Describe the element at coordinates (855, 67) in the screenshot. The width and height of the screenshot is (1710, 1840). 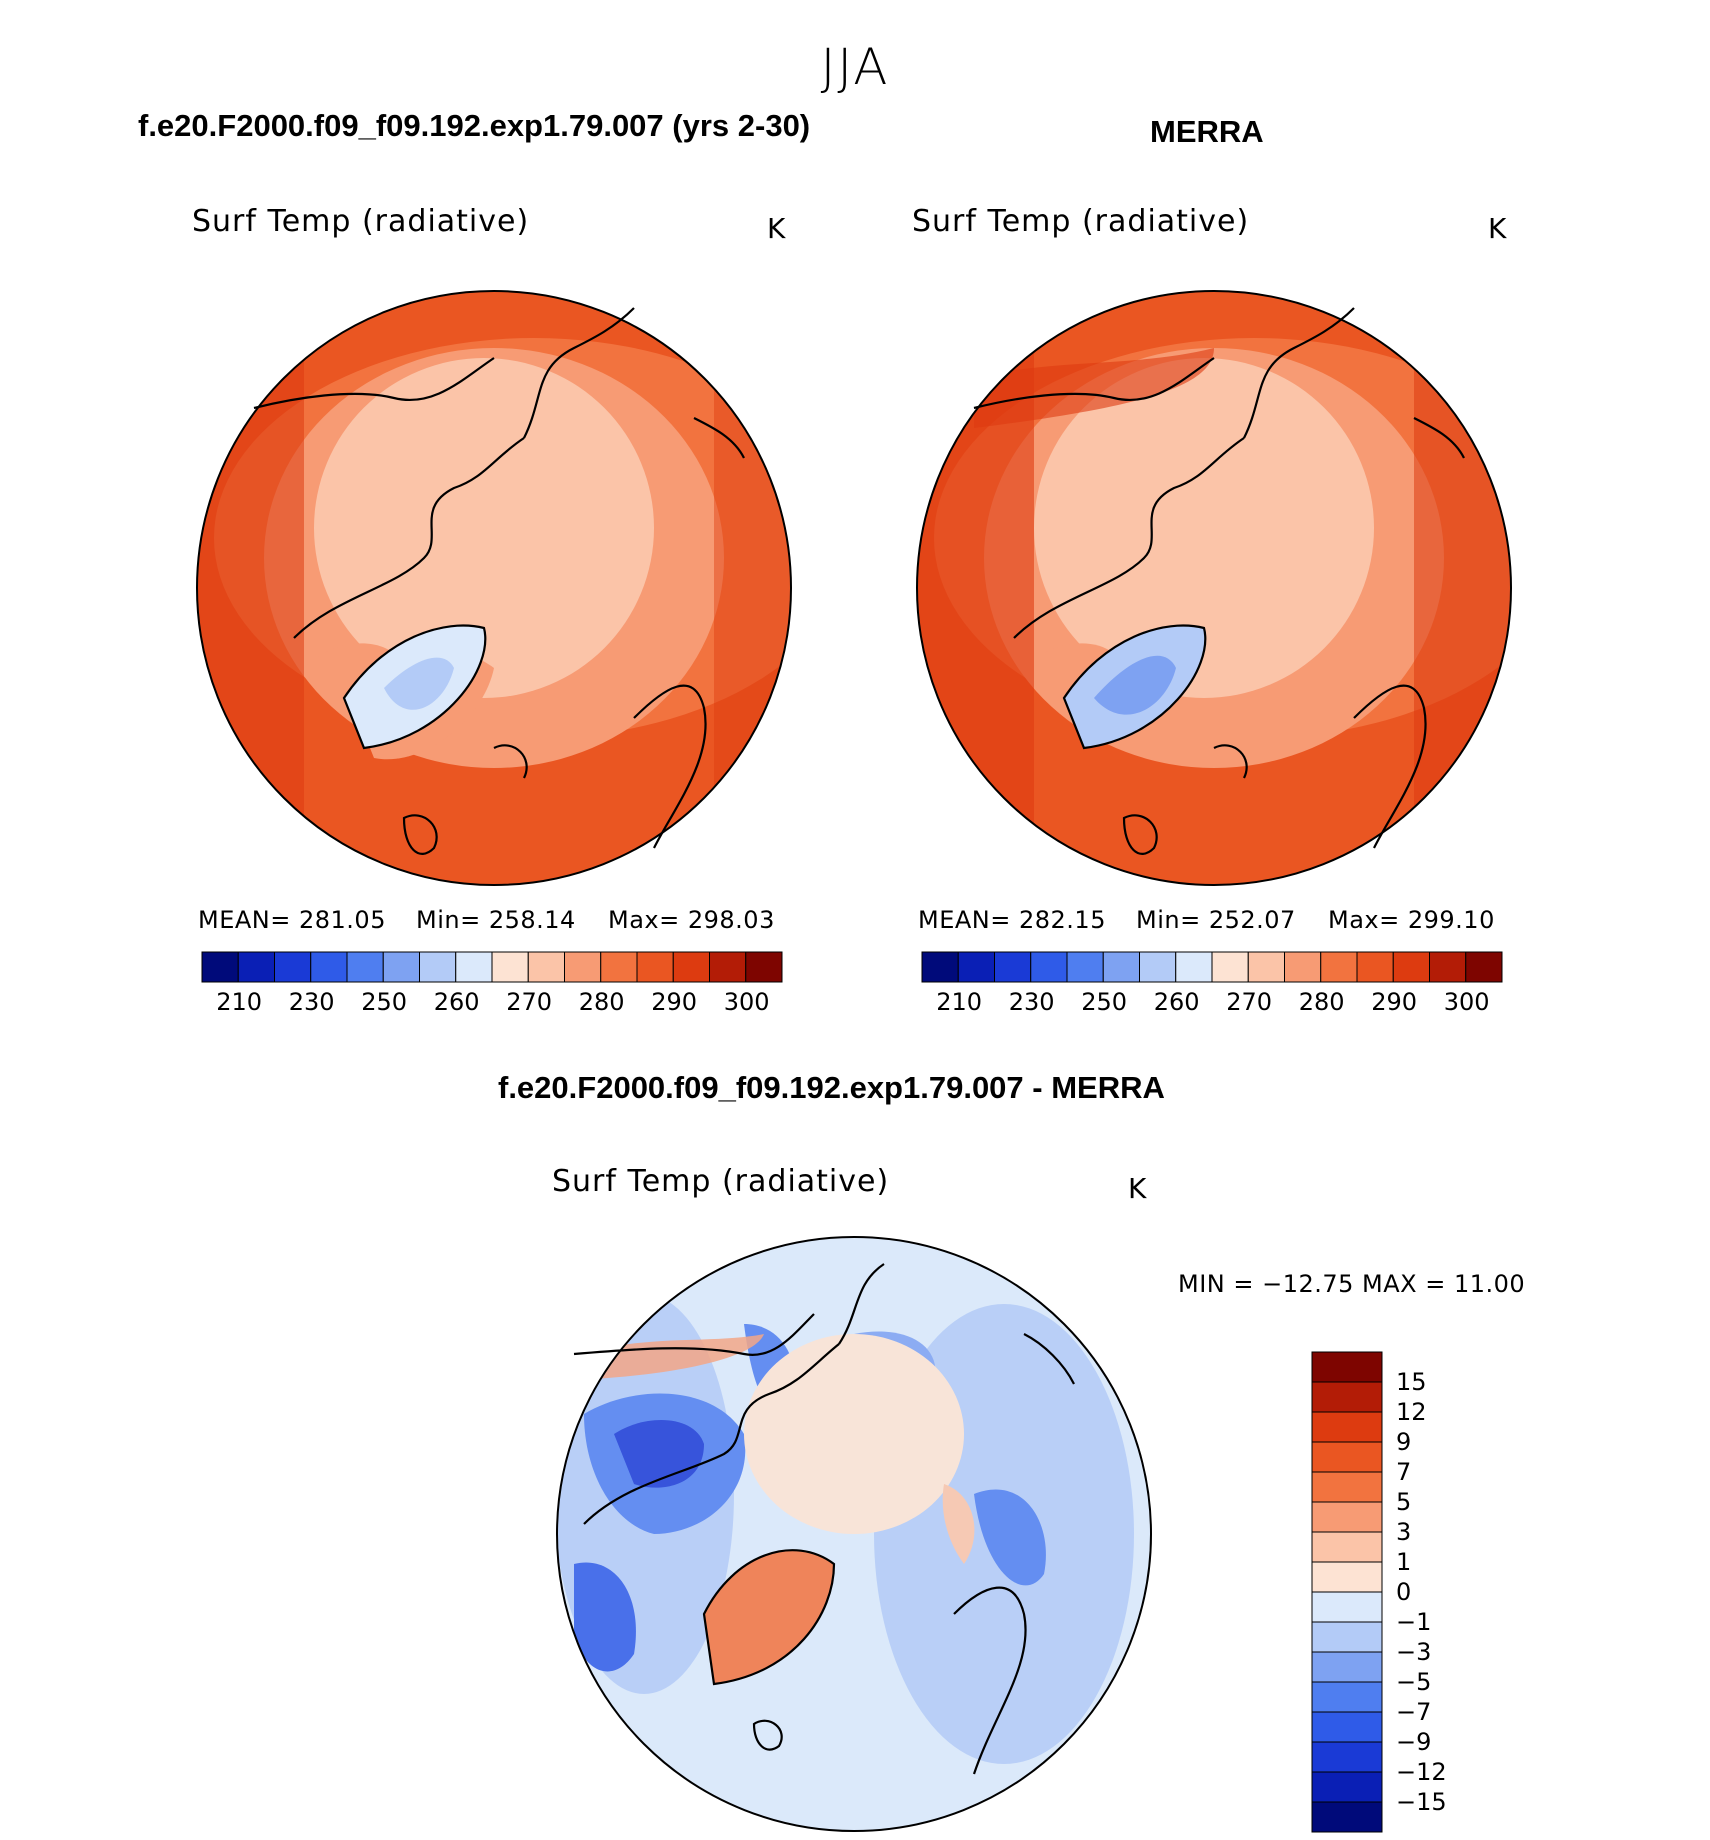
I see `figure-title: JJA` at that location.